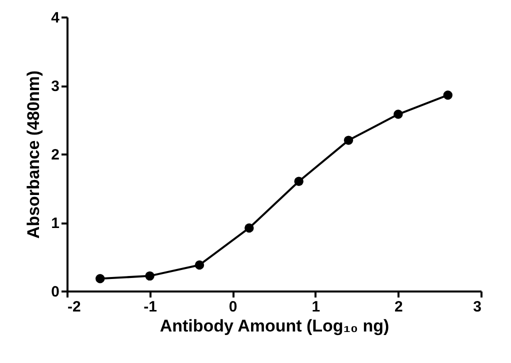 The width and height of the screenshot is (511, 363). I want to click on y-tick-label: 2, so click(55, 155).